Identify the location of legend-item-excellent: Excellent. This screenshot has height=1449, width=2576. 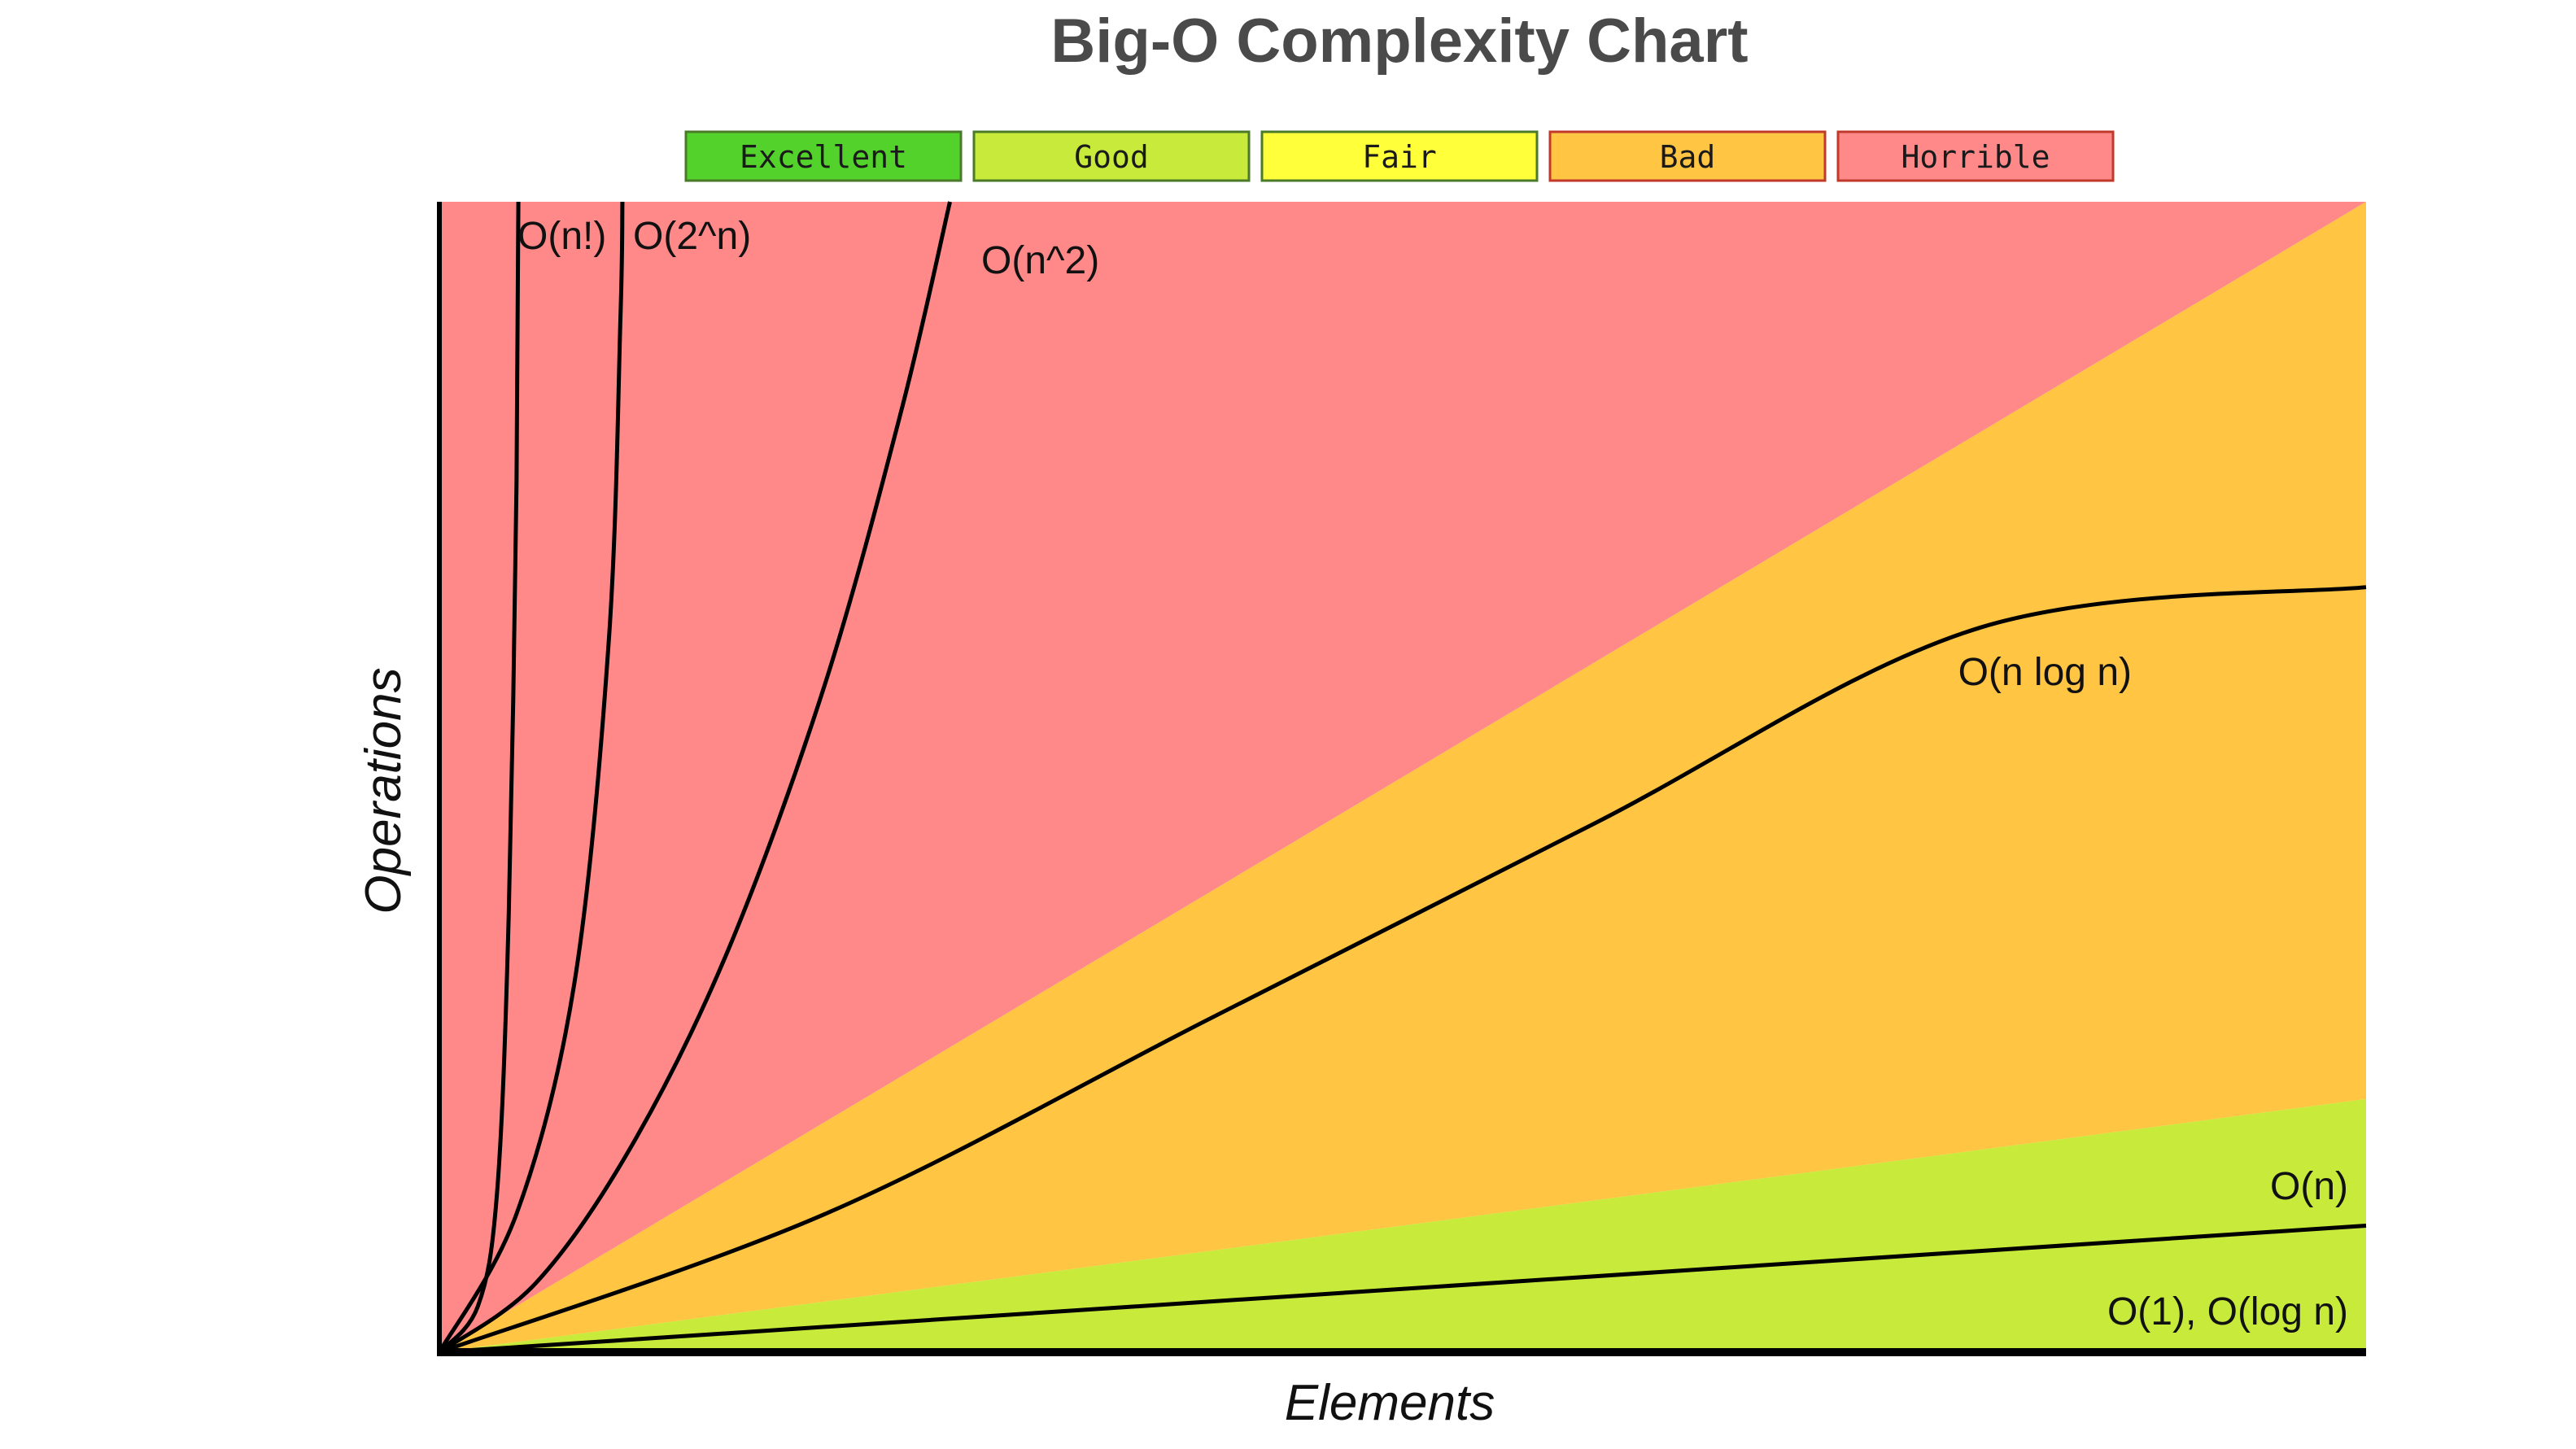
(823, 156).